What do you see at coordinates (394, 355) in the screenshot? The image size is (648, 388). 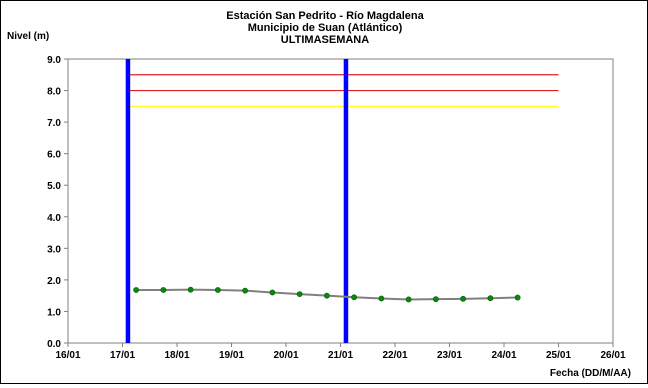 I see `x-tick-label-6: 22/01` at bounding box center [394, 355].